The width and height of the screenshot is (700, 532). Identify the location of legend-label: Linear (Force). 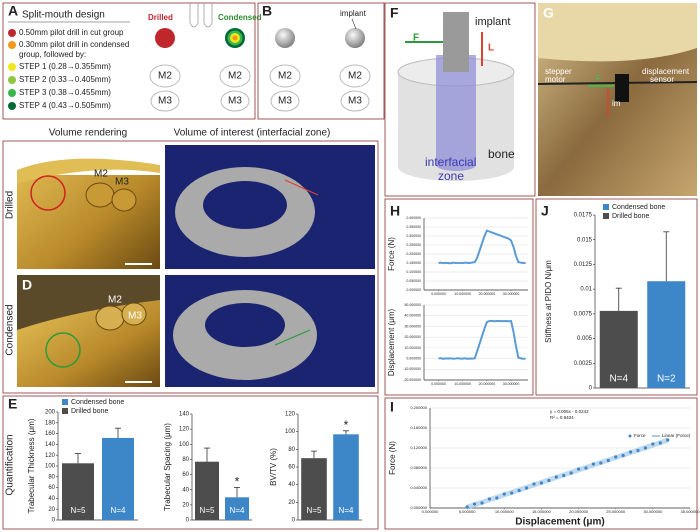
(676, 435).